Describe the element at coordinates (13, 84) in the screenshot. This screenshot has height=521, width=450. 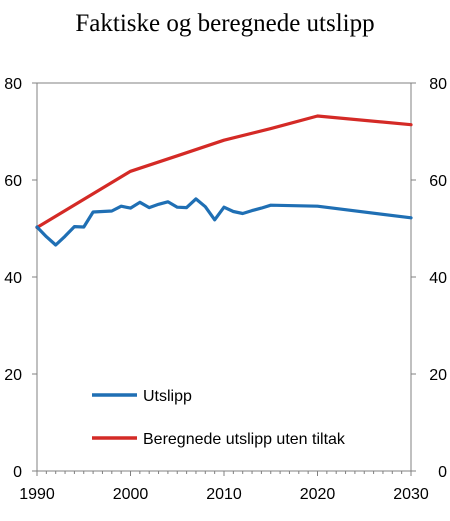
I see `y-tick-label-left: 80` at that location.